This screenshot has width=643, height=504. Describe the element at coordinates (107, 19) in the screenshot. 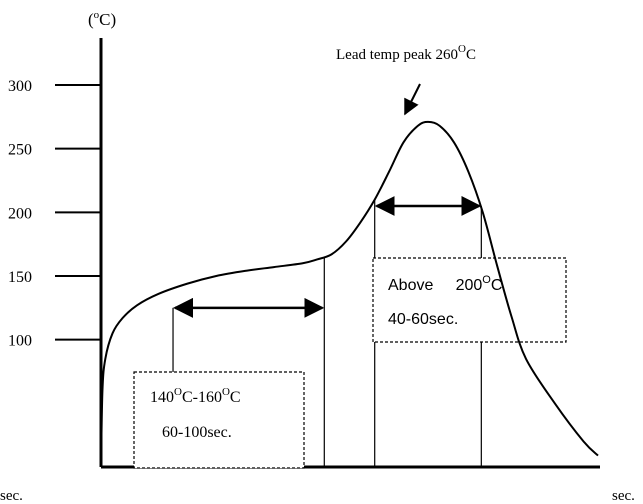

I see `y-unit-close: C)` at that location.